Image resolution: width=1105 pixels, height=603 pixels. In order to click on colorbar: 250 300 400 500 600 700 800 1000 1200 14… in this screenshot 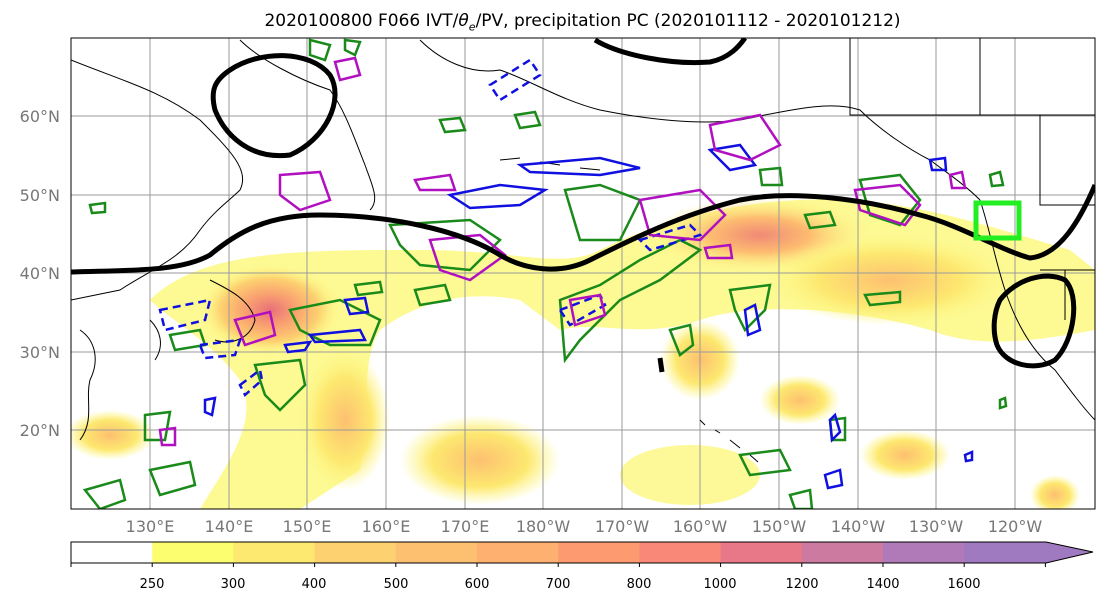, I will do `click(582, 566)`.